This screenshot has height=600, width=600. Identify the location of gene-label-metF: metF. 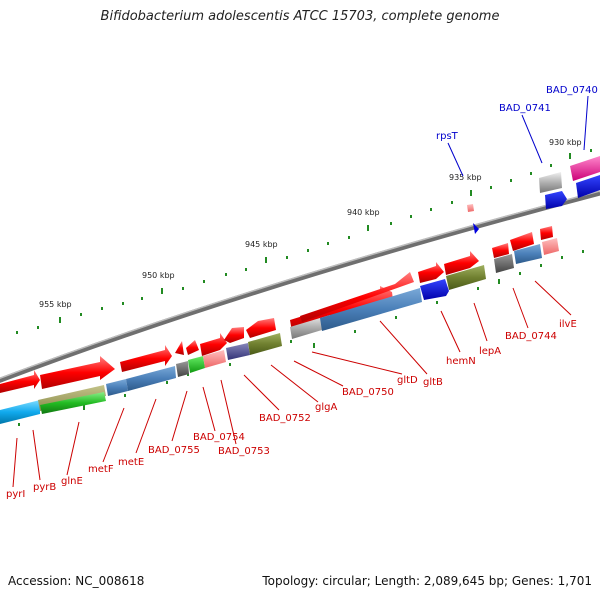
(101, 469).